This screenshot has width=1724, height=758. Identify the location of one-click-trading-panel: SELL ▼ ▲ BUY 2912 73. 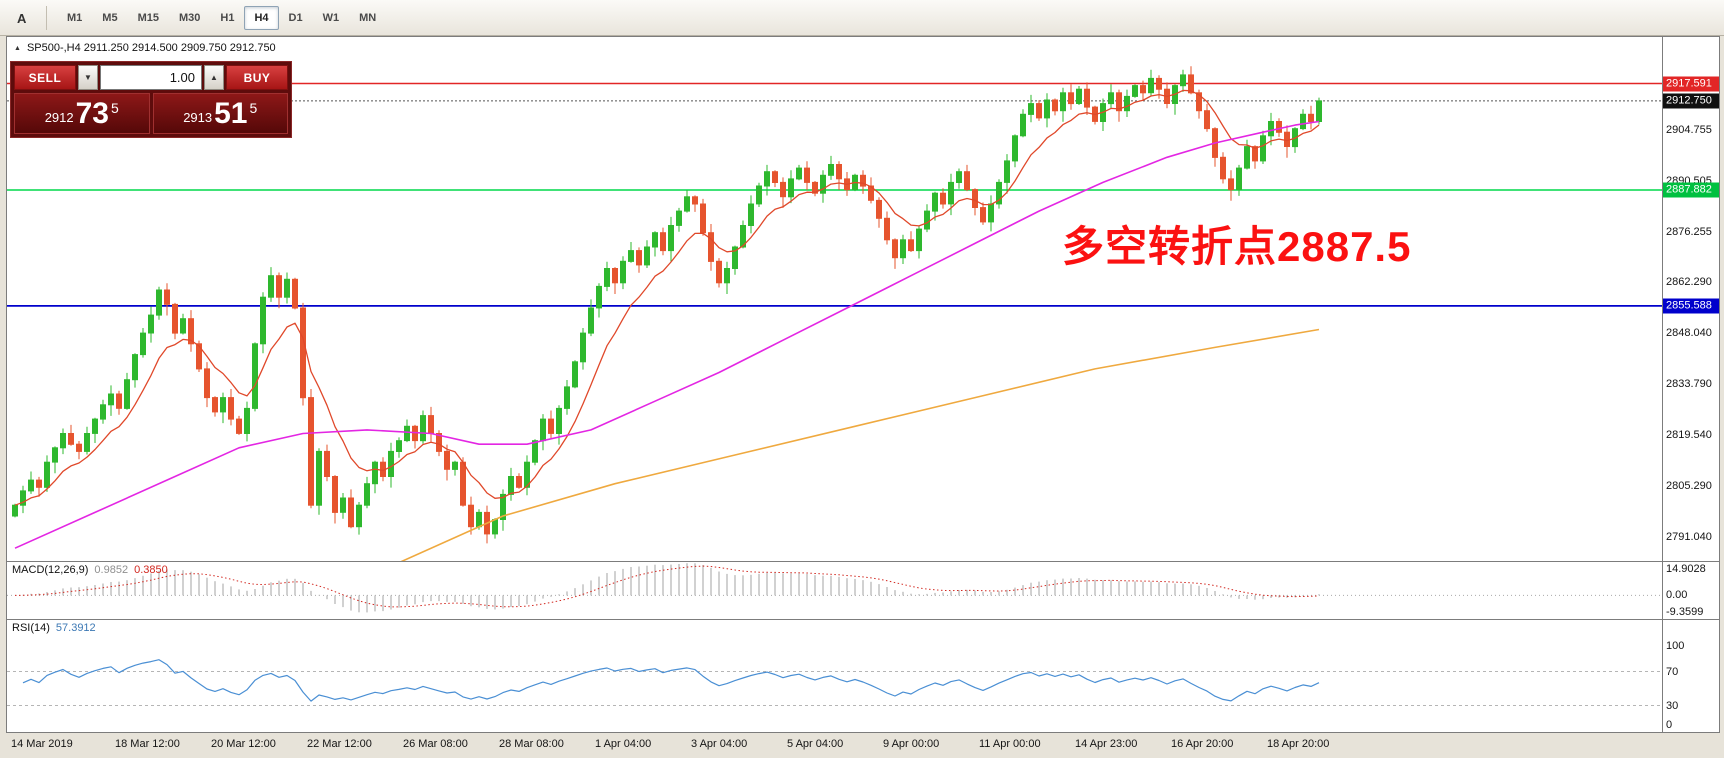
(151, 99).